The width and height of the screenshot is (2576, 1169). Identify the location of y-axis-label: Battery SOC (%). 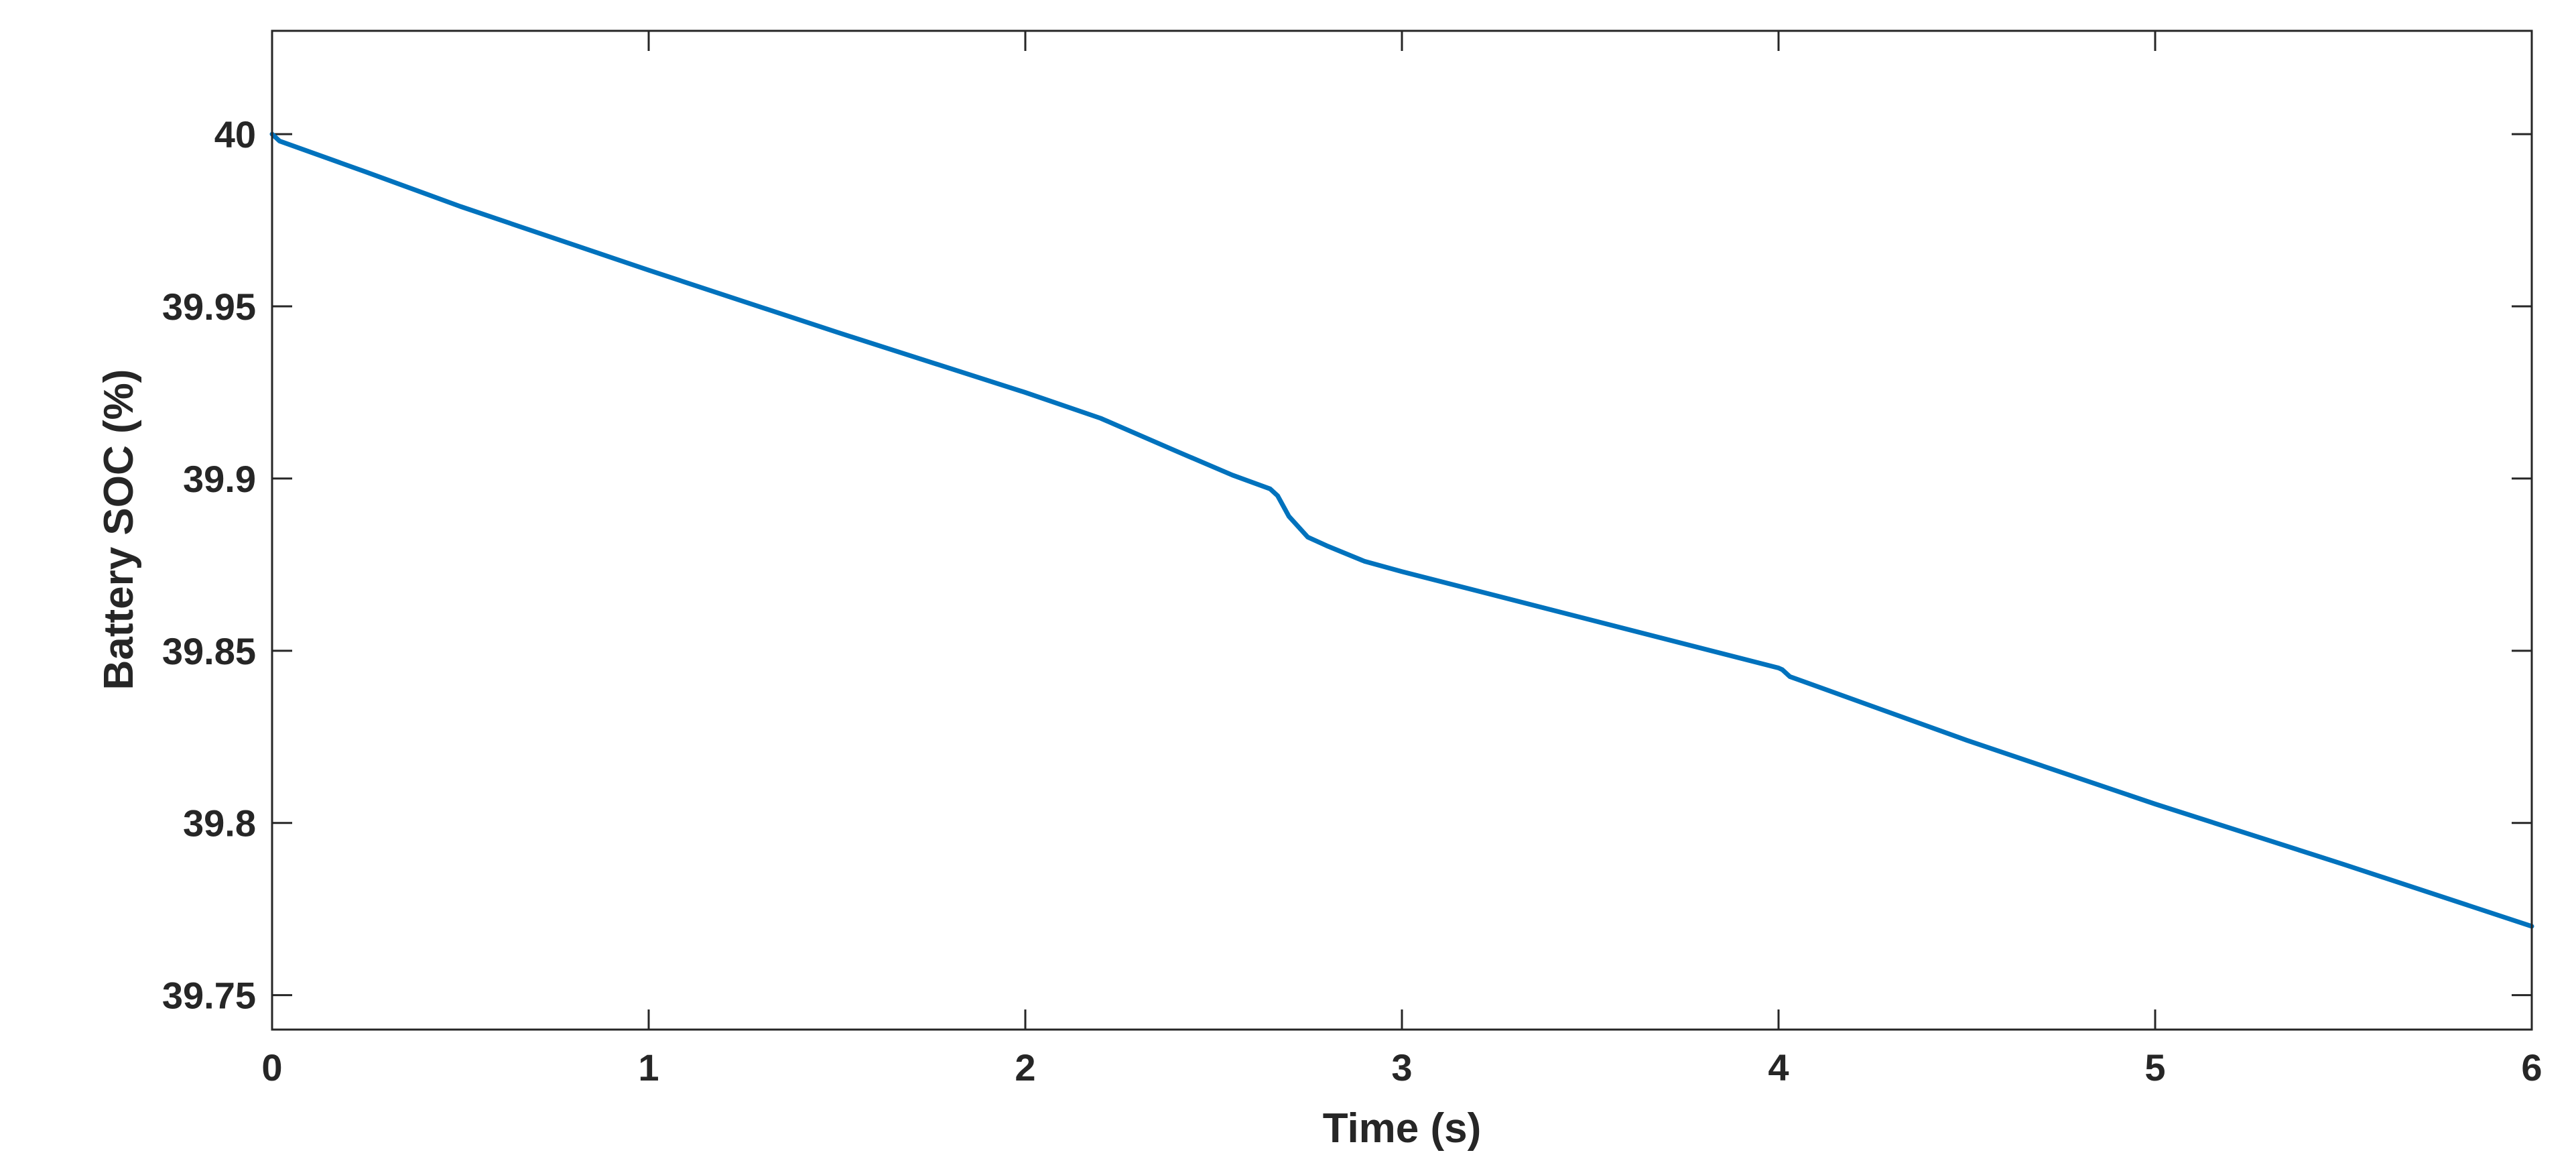
(119, 529).